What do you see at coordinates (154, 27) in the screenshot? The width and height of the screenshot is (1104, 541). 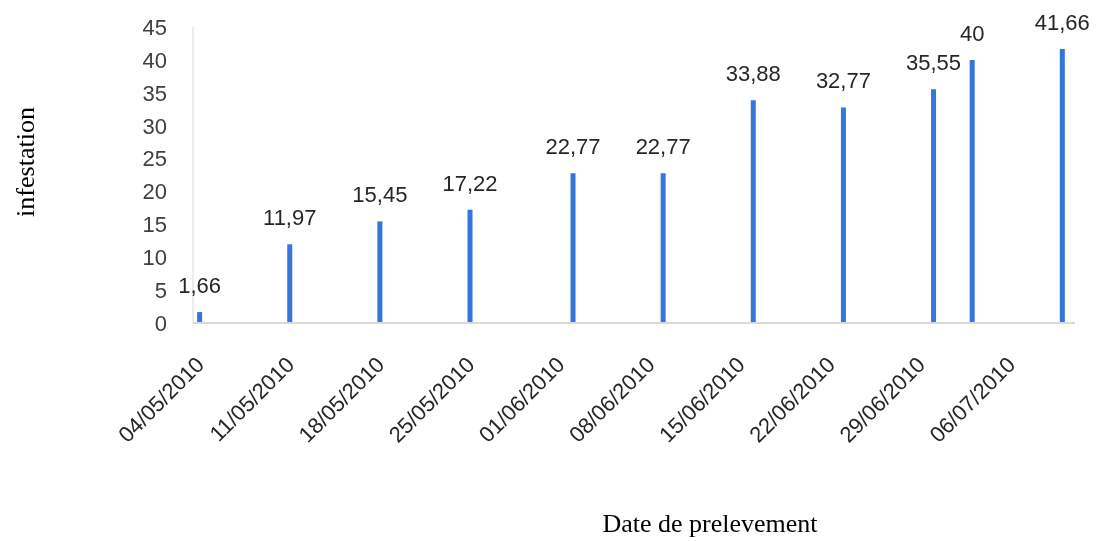 I see `y-tick-label: 45` at bounding box center [154, 27].